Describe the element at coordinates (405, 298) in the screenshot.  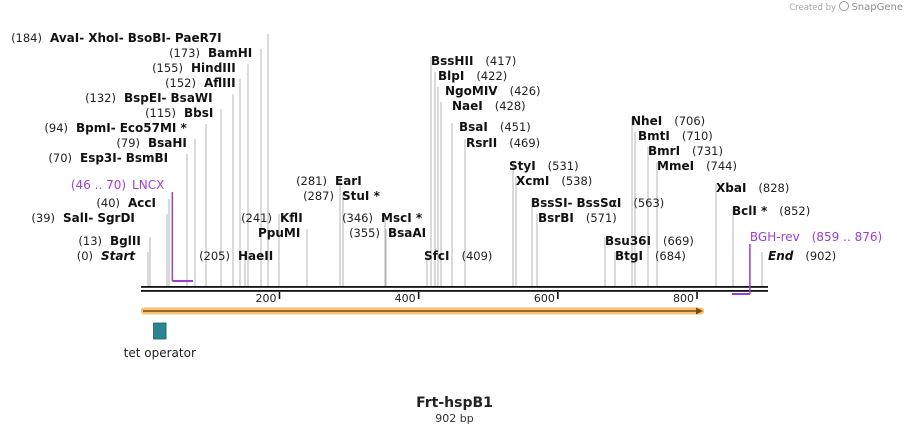
I see `tick-label-400: 400` at that location.